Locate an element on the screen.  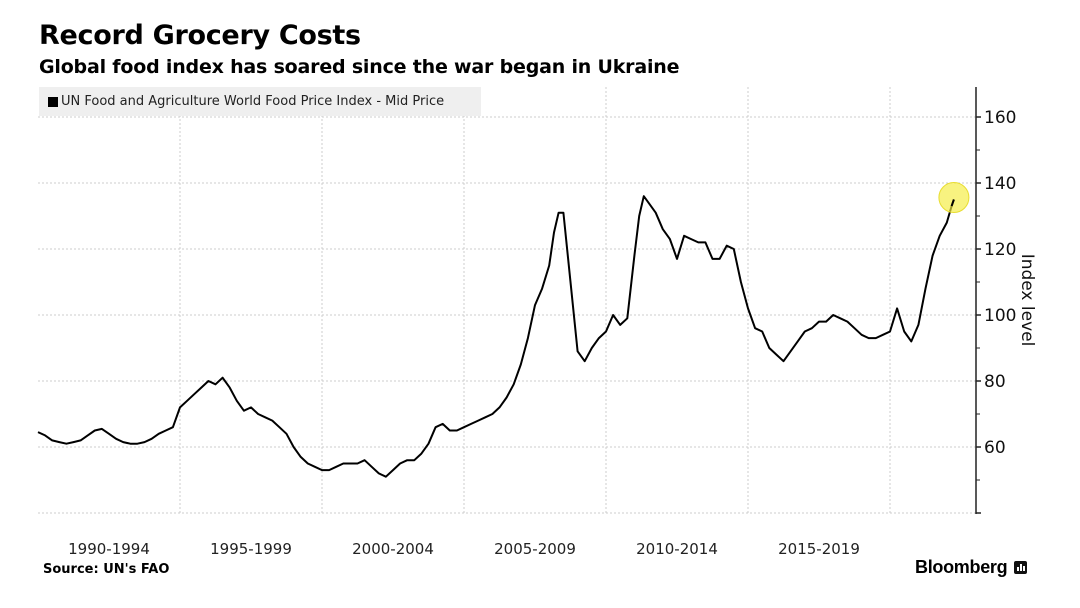
x-tick-label: 2015-2019 is located at coordinates (819, 549).